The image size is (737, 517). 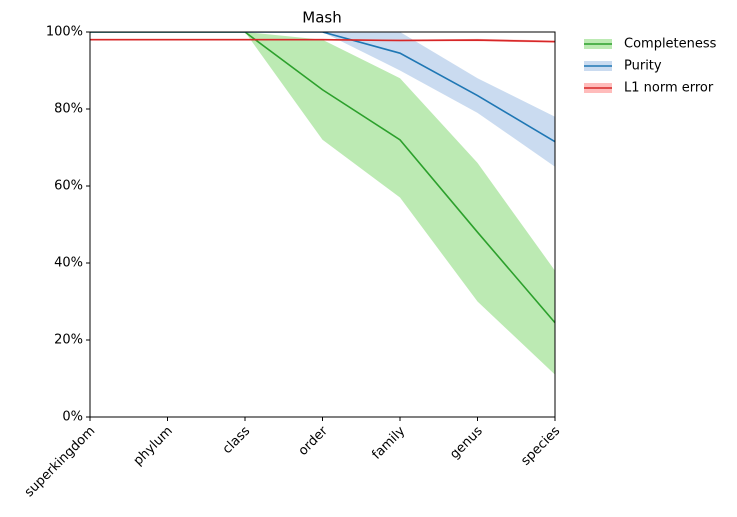 What do you see at coordinates (314, 441) in the screenshot?
I see `x-tick-label: order` at bounding box center [314, 441].